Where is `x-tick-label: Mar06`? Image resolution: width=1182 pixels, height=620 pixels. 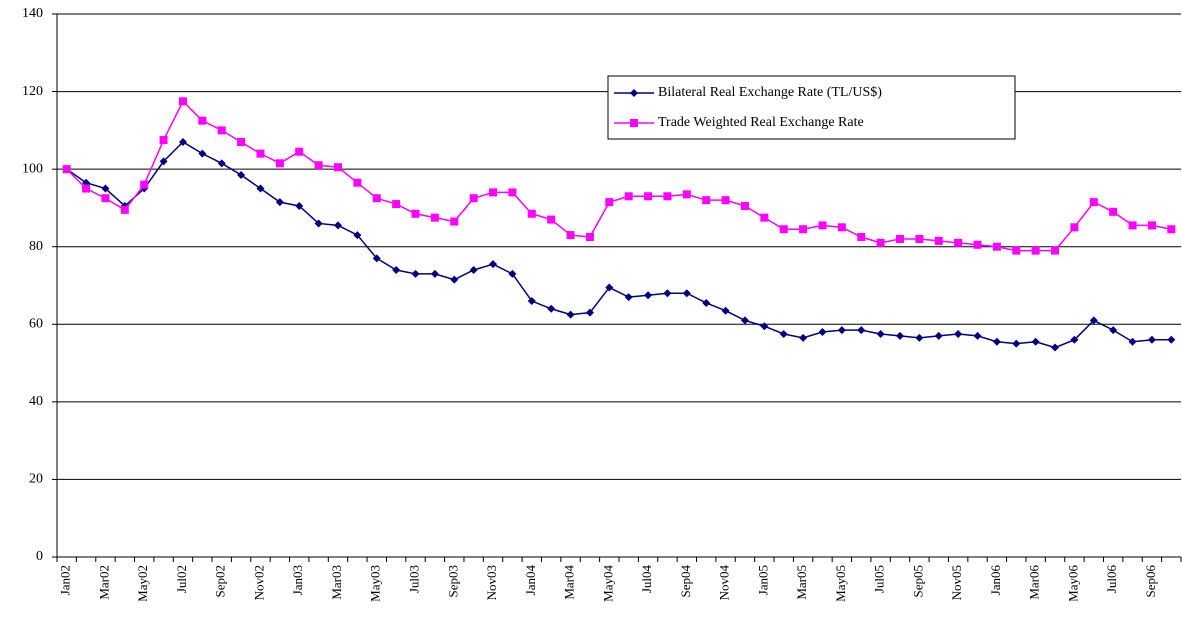
x-tick-label: Mar06 is located at coordinates (1034, 582).